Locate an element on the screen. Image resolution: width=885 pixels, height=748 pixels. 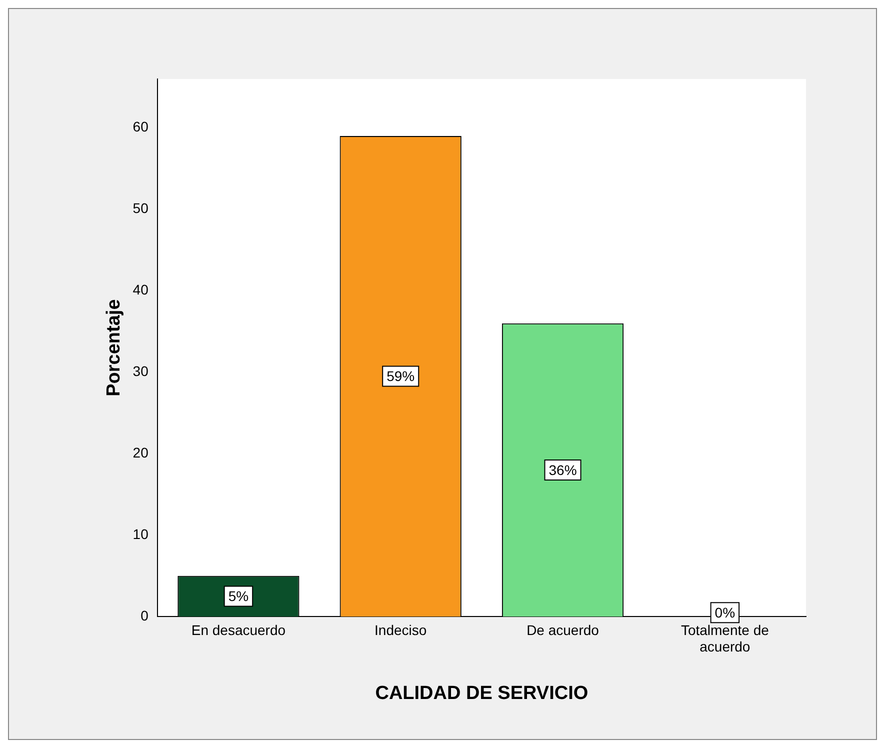
x-axis-title: CALIDAD DE SERVICIO is located at coordinates (481, 693).